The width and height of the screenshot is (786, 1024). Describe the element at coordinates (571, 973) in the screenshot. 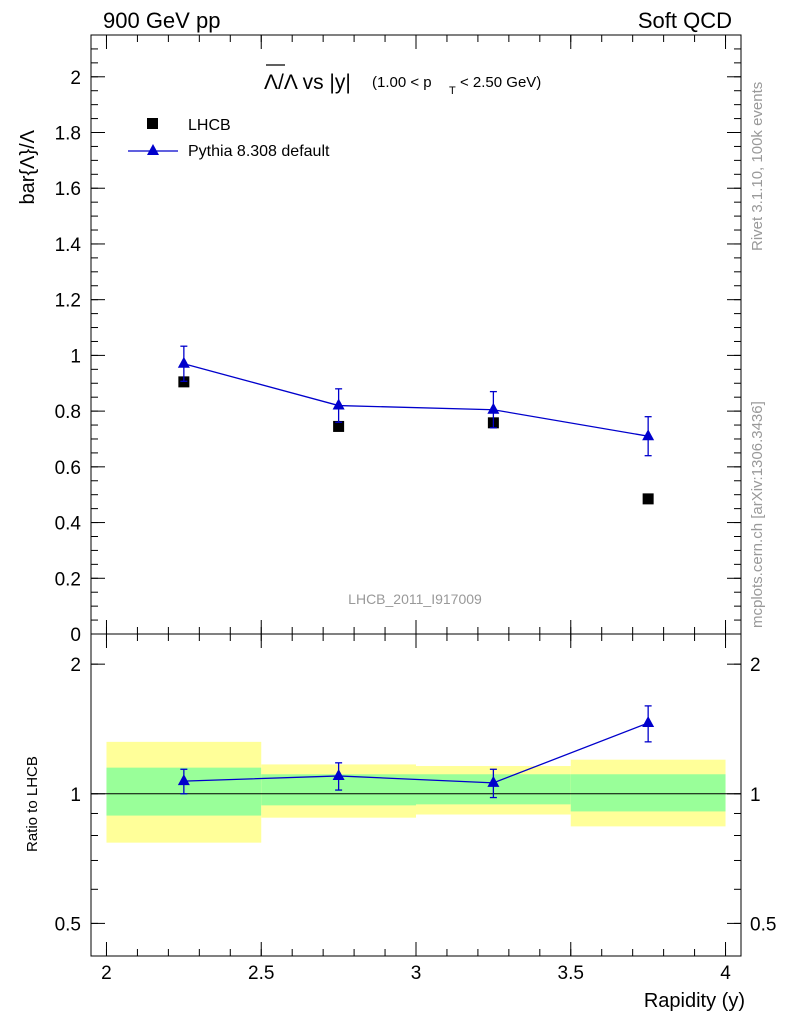

I see `x-tick-label: 3.5` at that location.